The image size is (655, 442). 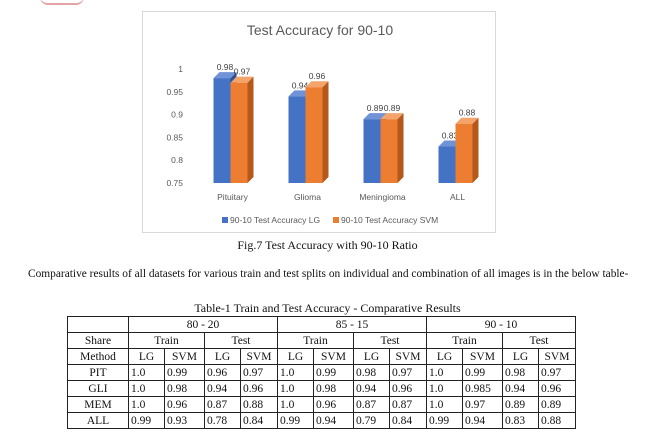 I want to click on y-tick-label: 0.95, so click(x=174, y=92).